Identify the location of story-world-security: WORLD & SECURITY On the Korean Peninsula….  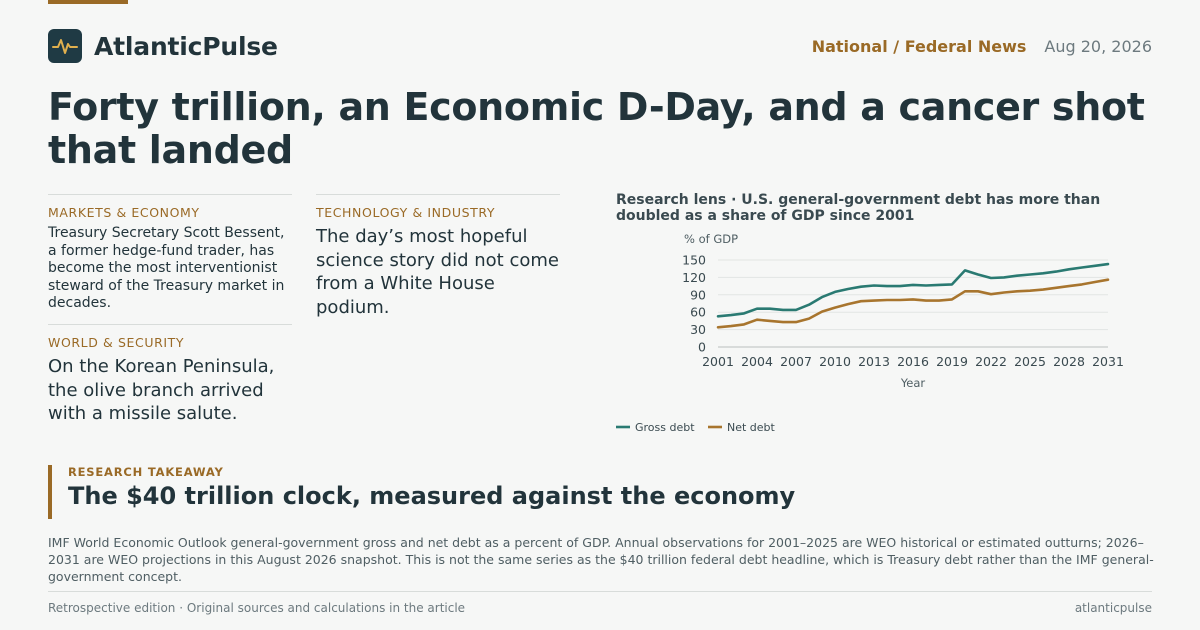
(170, 375).